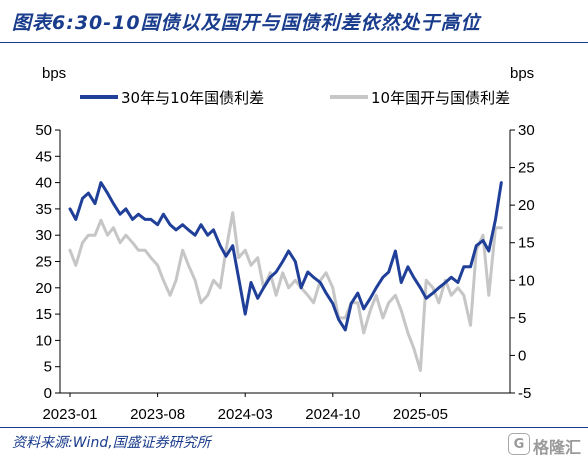  I want to click on left-tick-label: 10, so click(43, 340).